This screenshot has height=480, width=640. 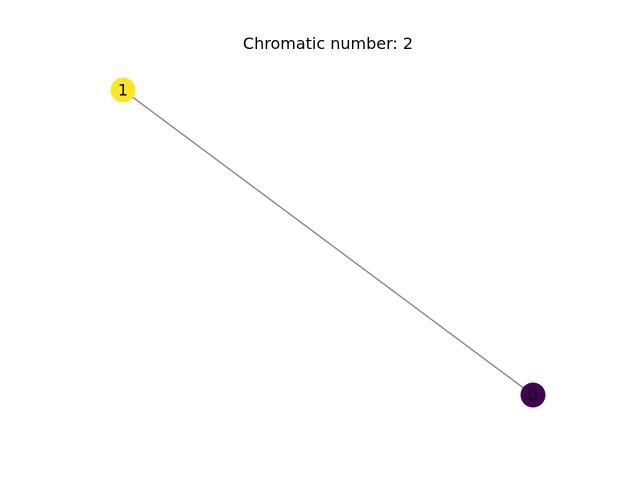 I want to click on node-0-label: 0, so click(x=533, y=395).